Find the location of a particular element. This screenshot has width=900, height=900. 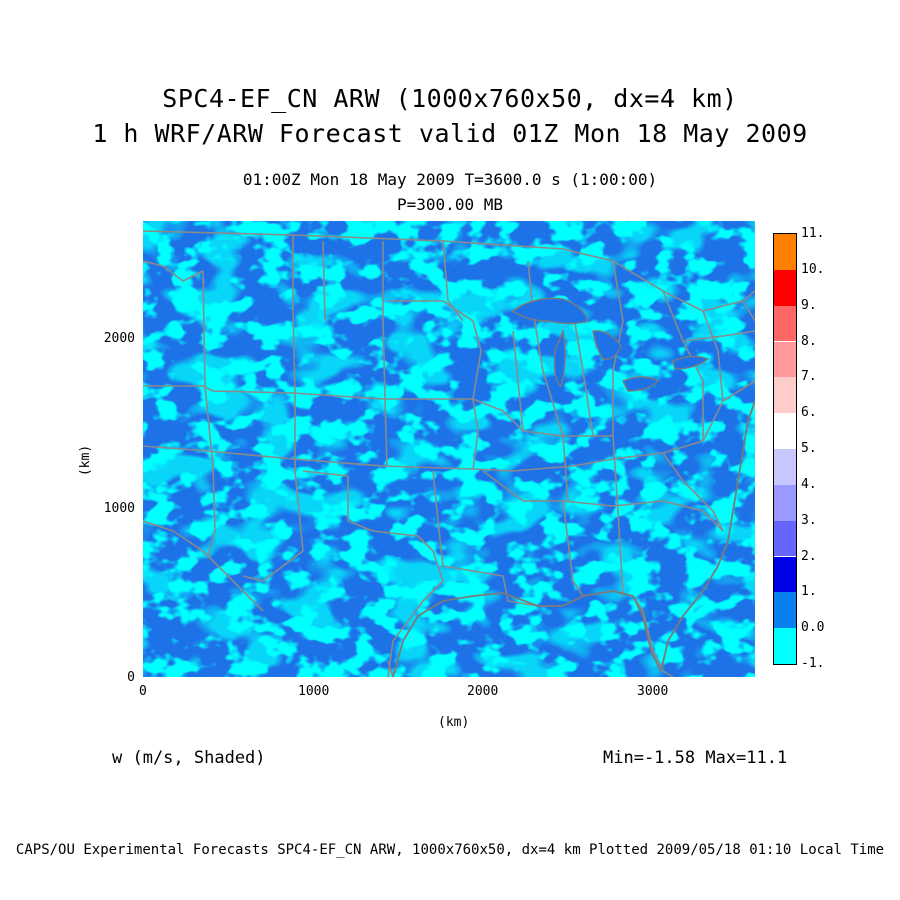

colorbar-label: 0.0 is located at coordinates (813, 628).